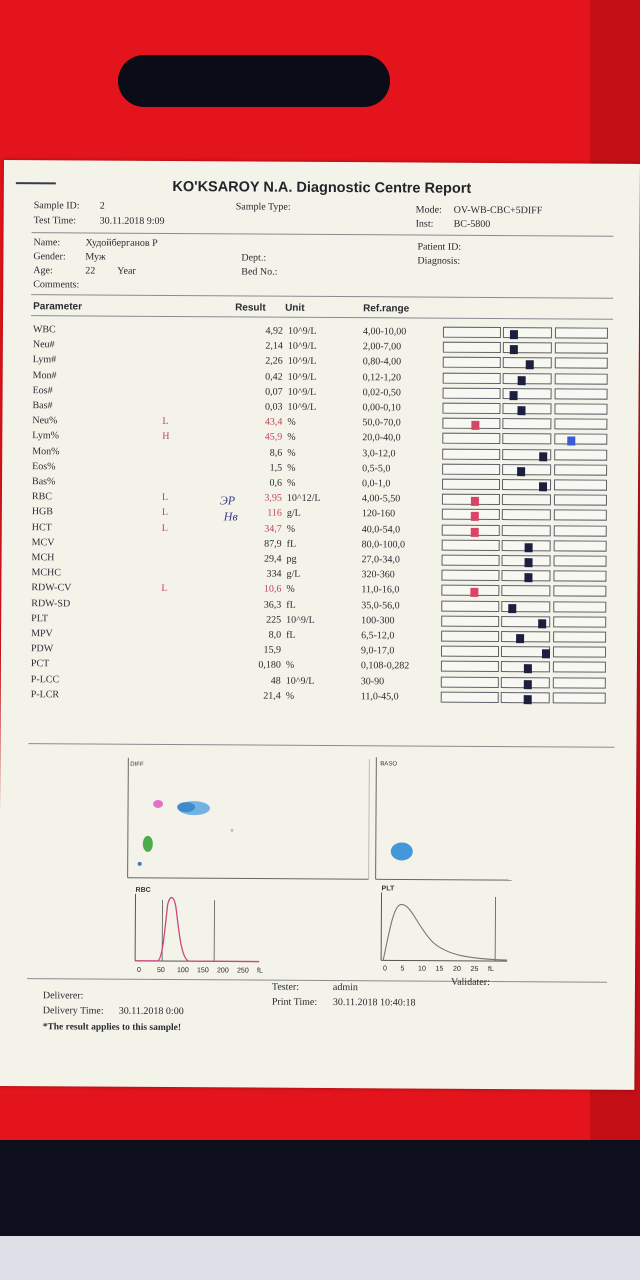  Describe the element at coordinates (274, 377) in the screenshot. I see `parameter-result: 0,42` at that location.